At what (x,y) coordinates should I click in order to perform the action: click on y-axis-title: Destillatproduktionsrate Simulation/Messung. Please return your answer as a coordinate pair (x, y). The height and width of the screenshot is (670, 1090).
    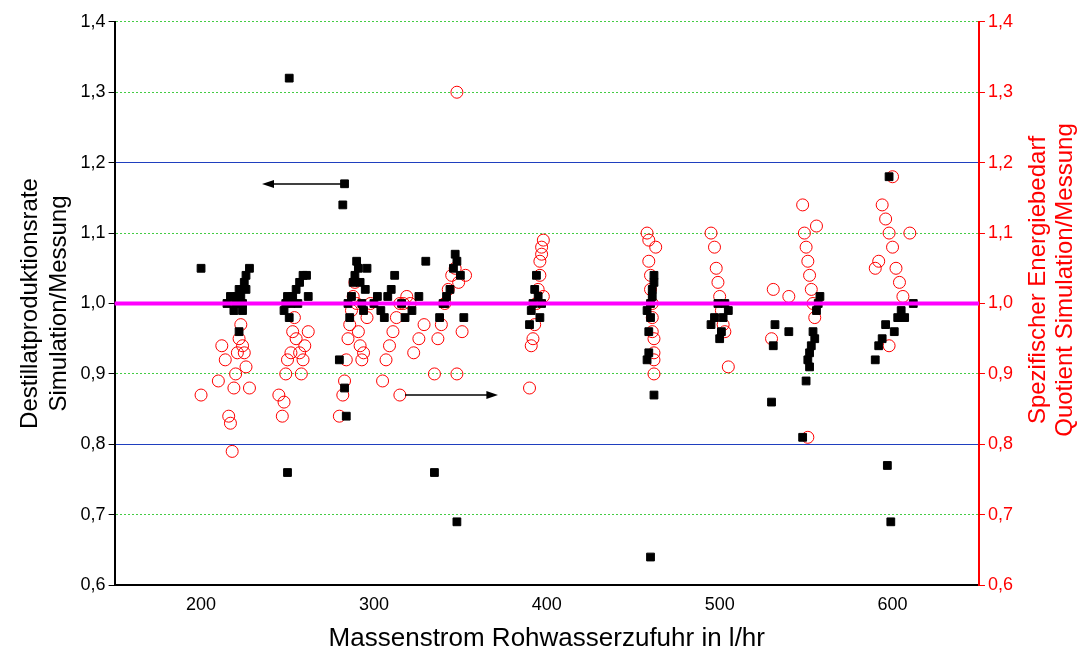
    Looking at the image, I should click on (43, 303).